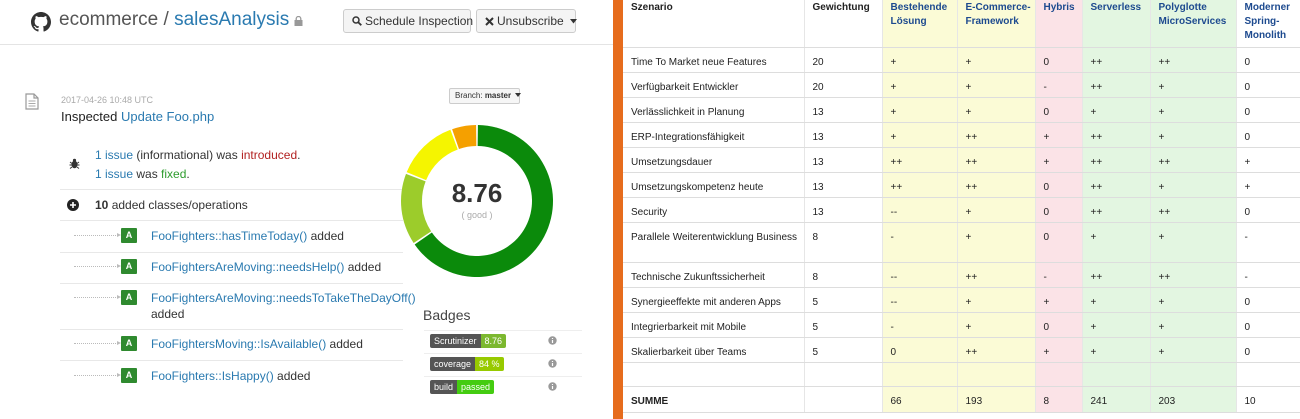 The height and width of the screenshot is (419, 1300). I want to click on lock-icon, so click(298, 21).